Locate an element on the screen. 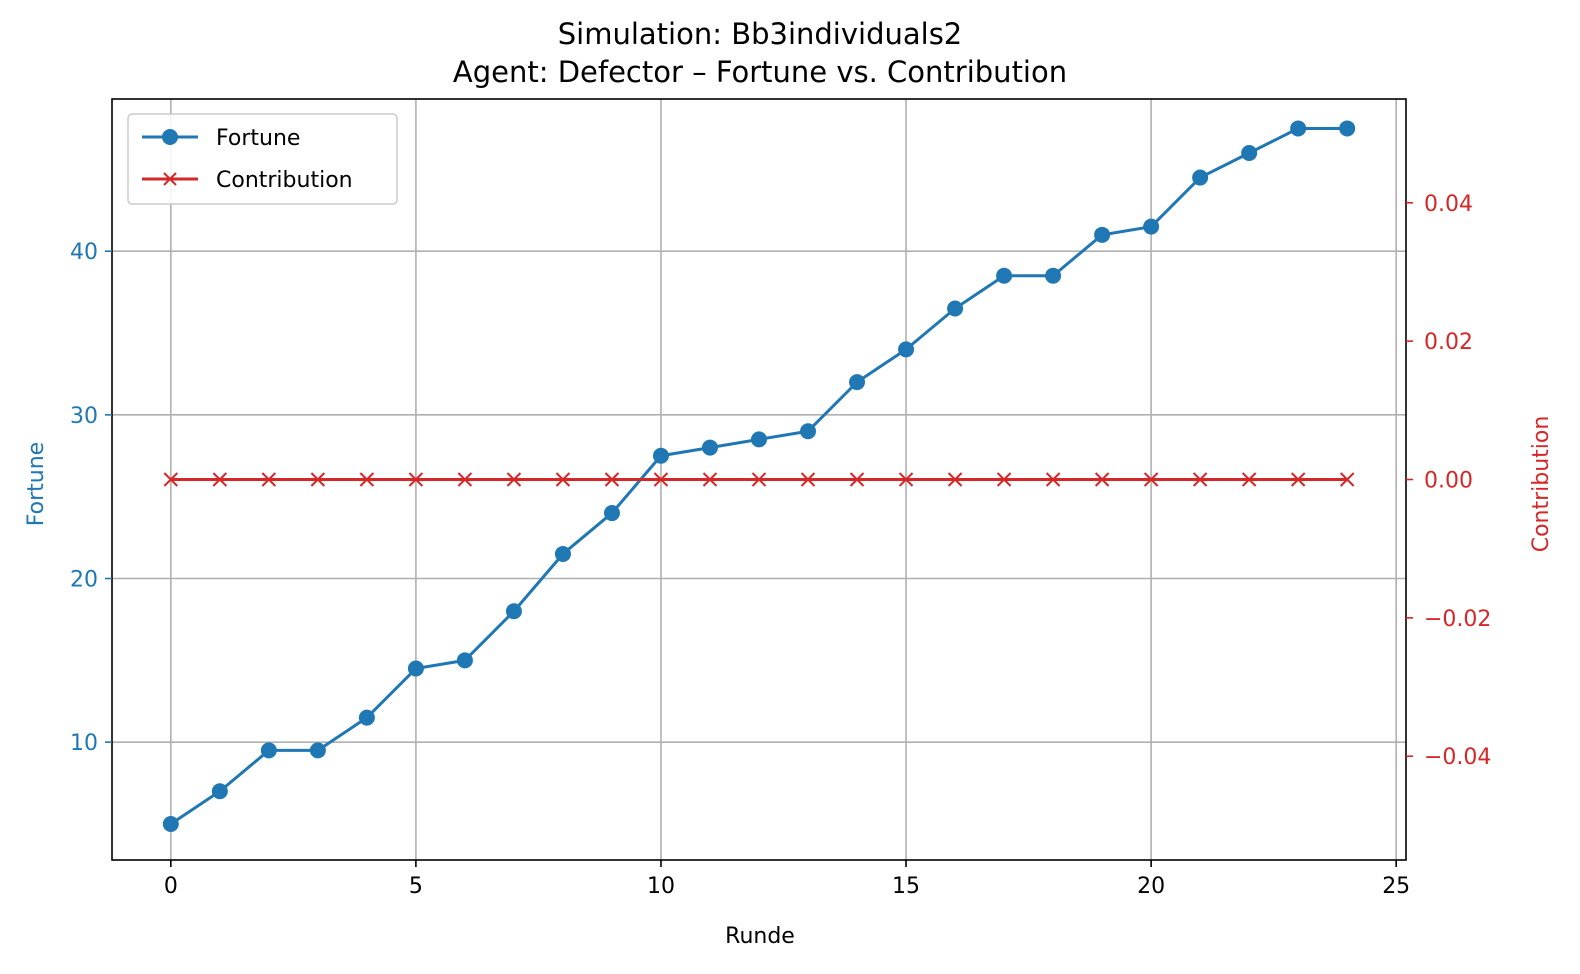  y2-tick-label: 0.04 is located at coordinates (1448, 204).